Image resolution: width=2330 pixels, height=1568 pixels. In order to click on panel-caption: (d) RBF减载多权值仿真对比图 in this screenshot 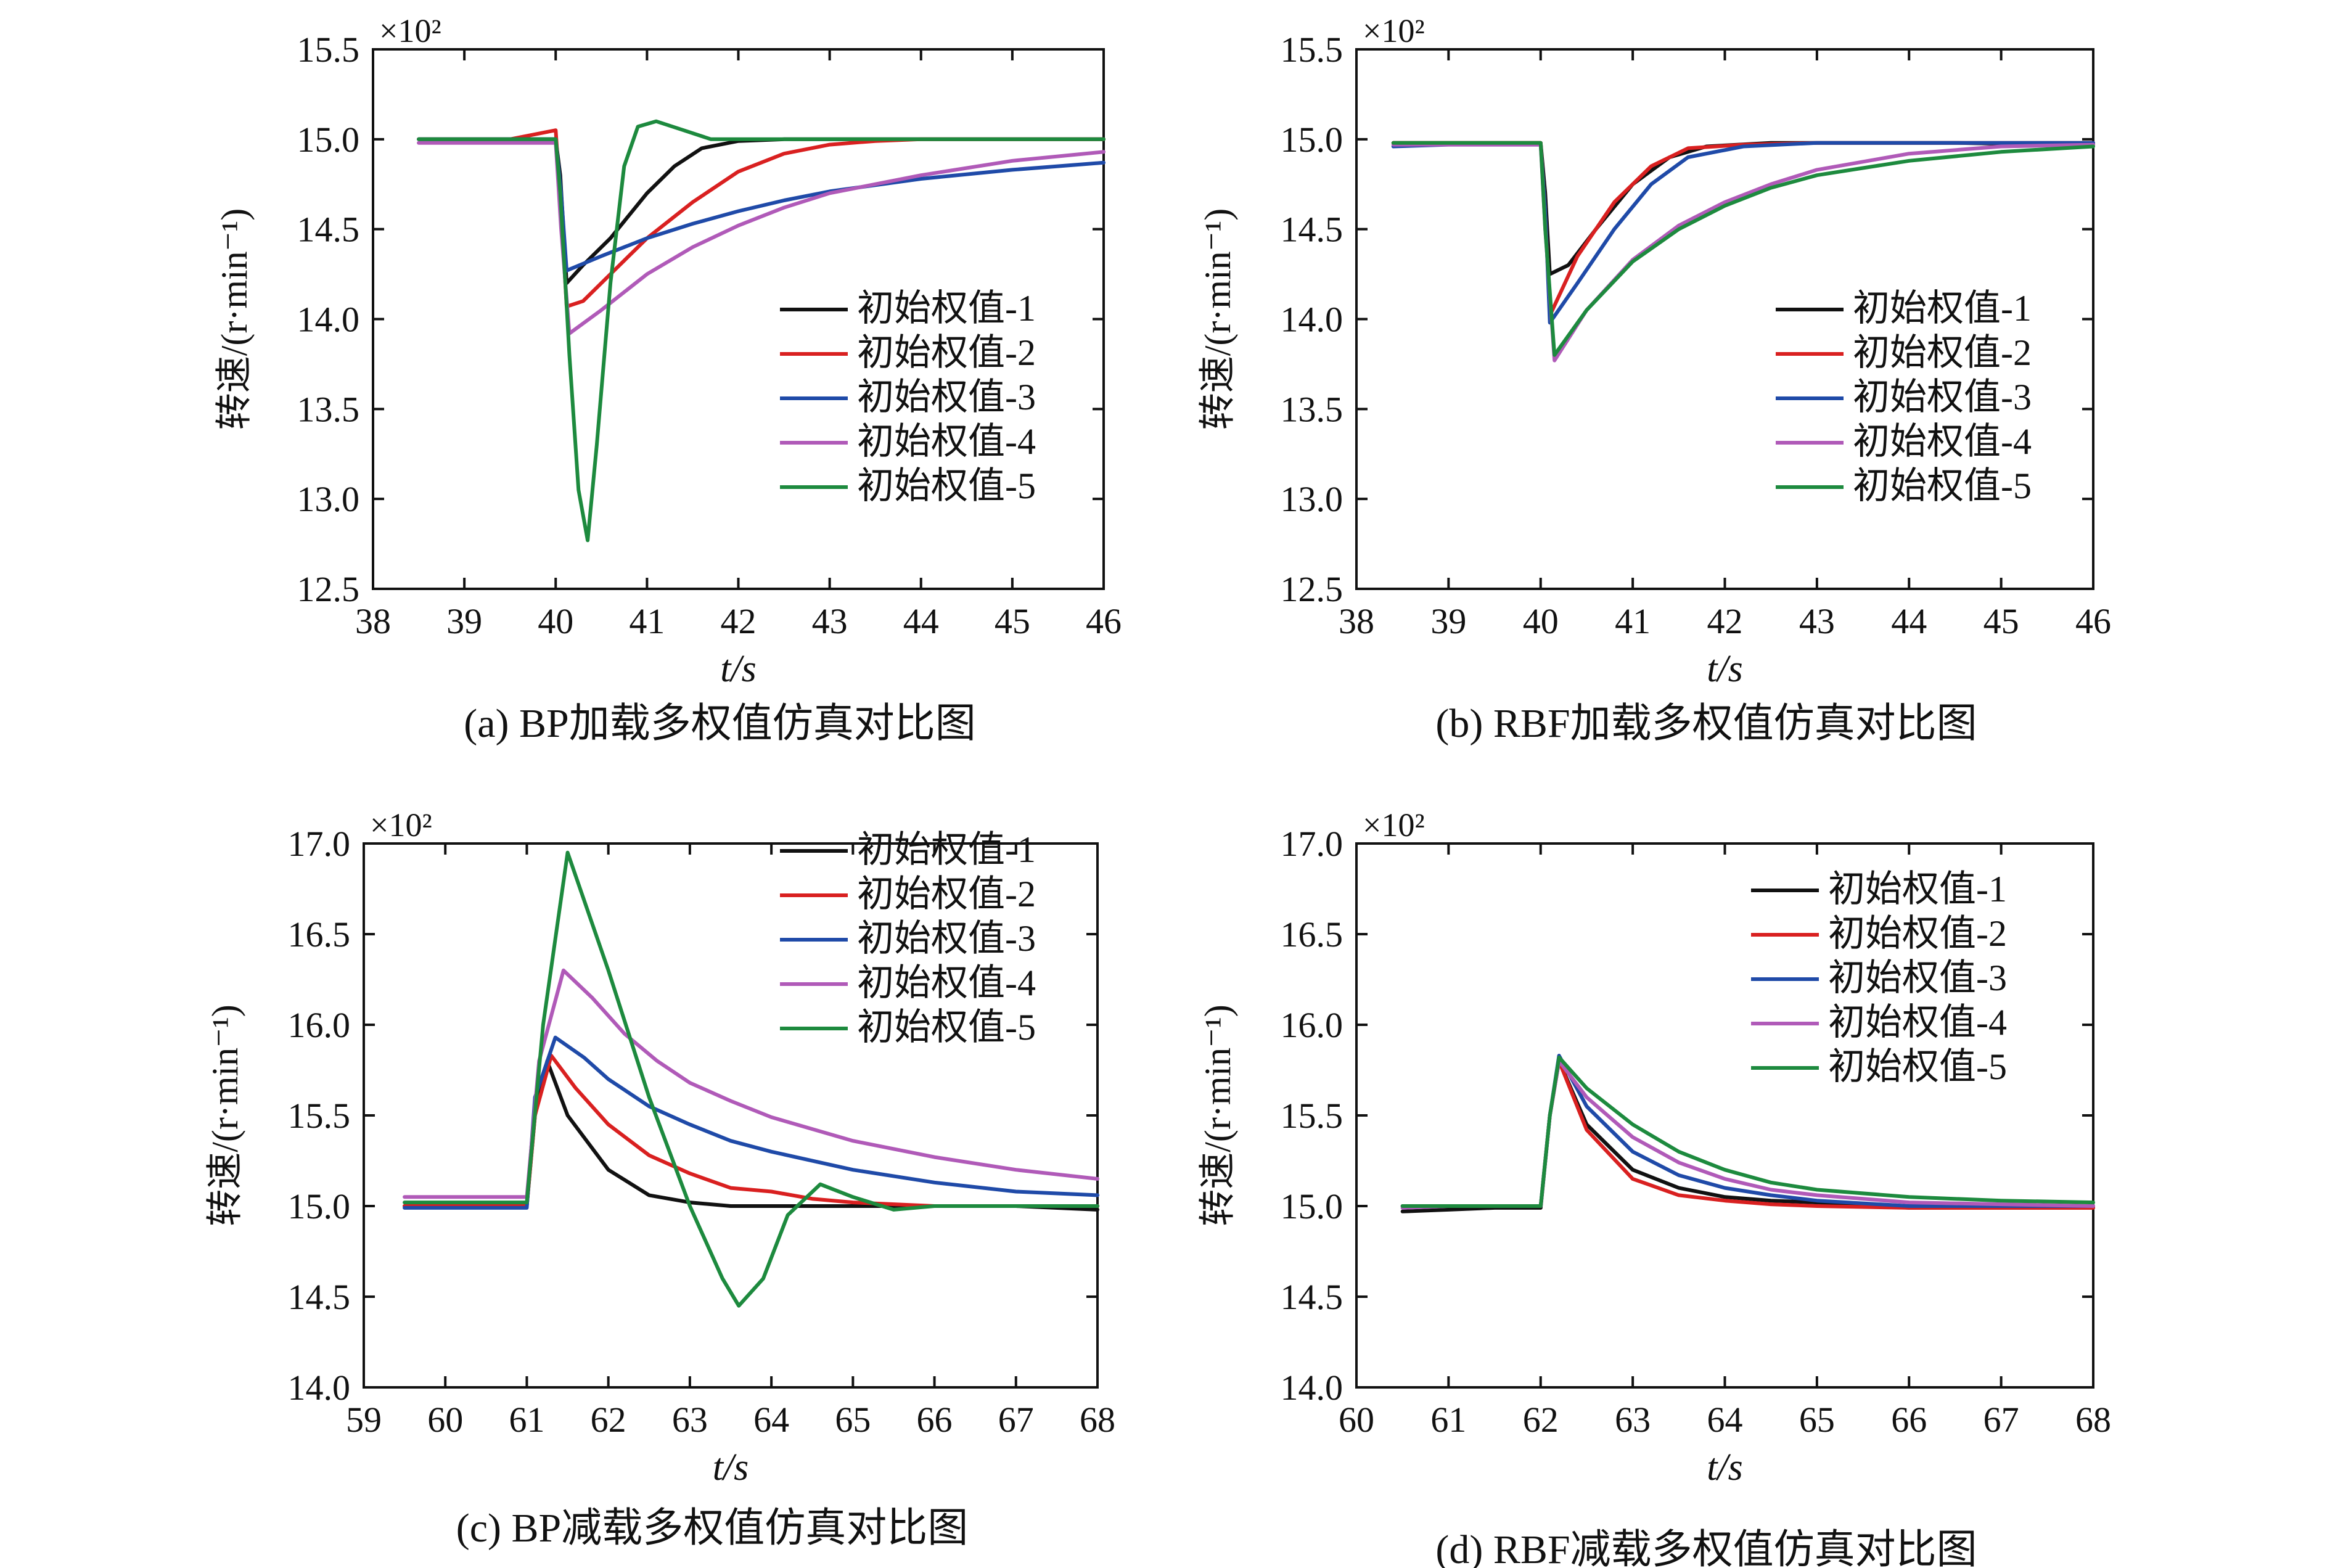, I will do `click(1706, 1548)`.